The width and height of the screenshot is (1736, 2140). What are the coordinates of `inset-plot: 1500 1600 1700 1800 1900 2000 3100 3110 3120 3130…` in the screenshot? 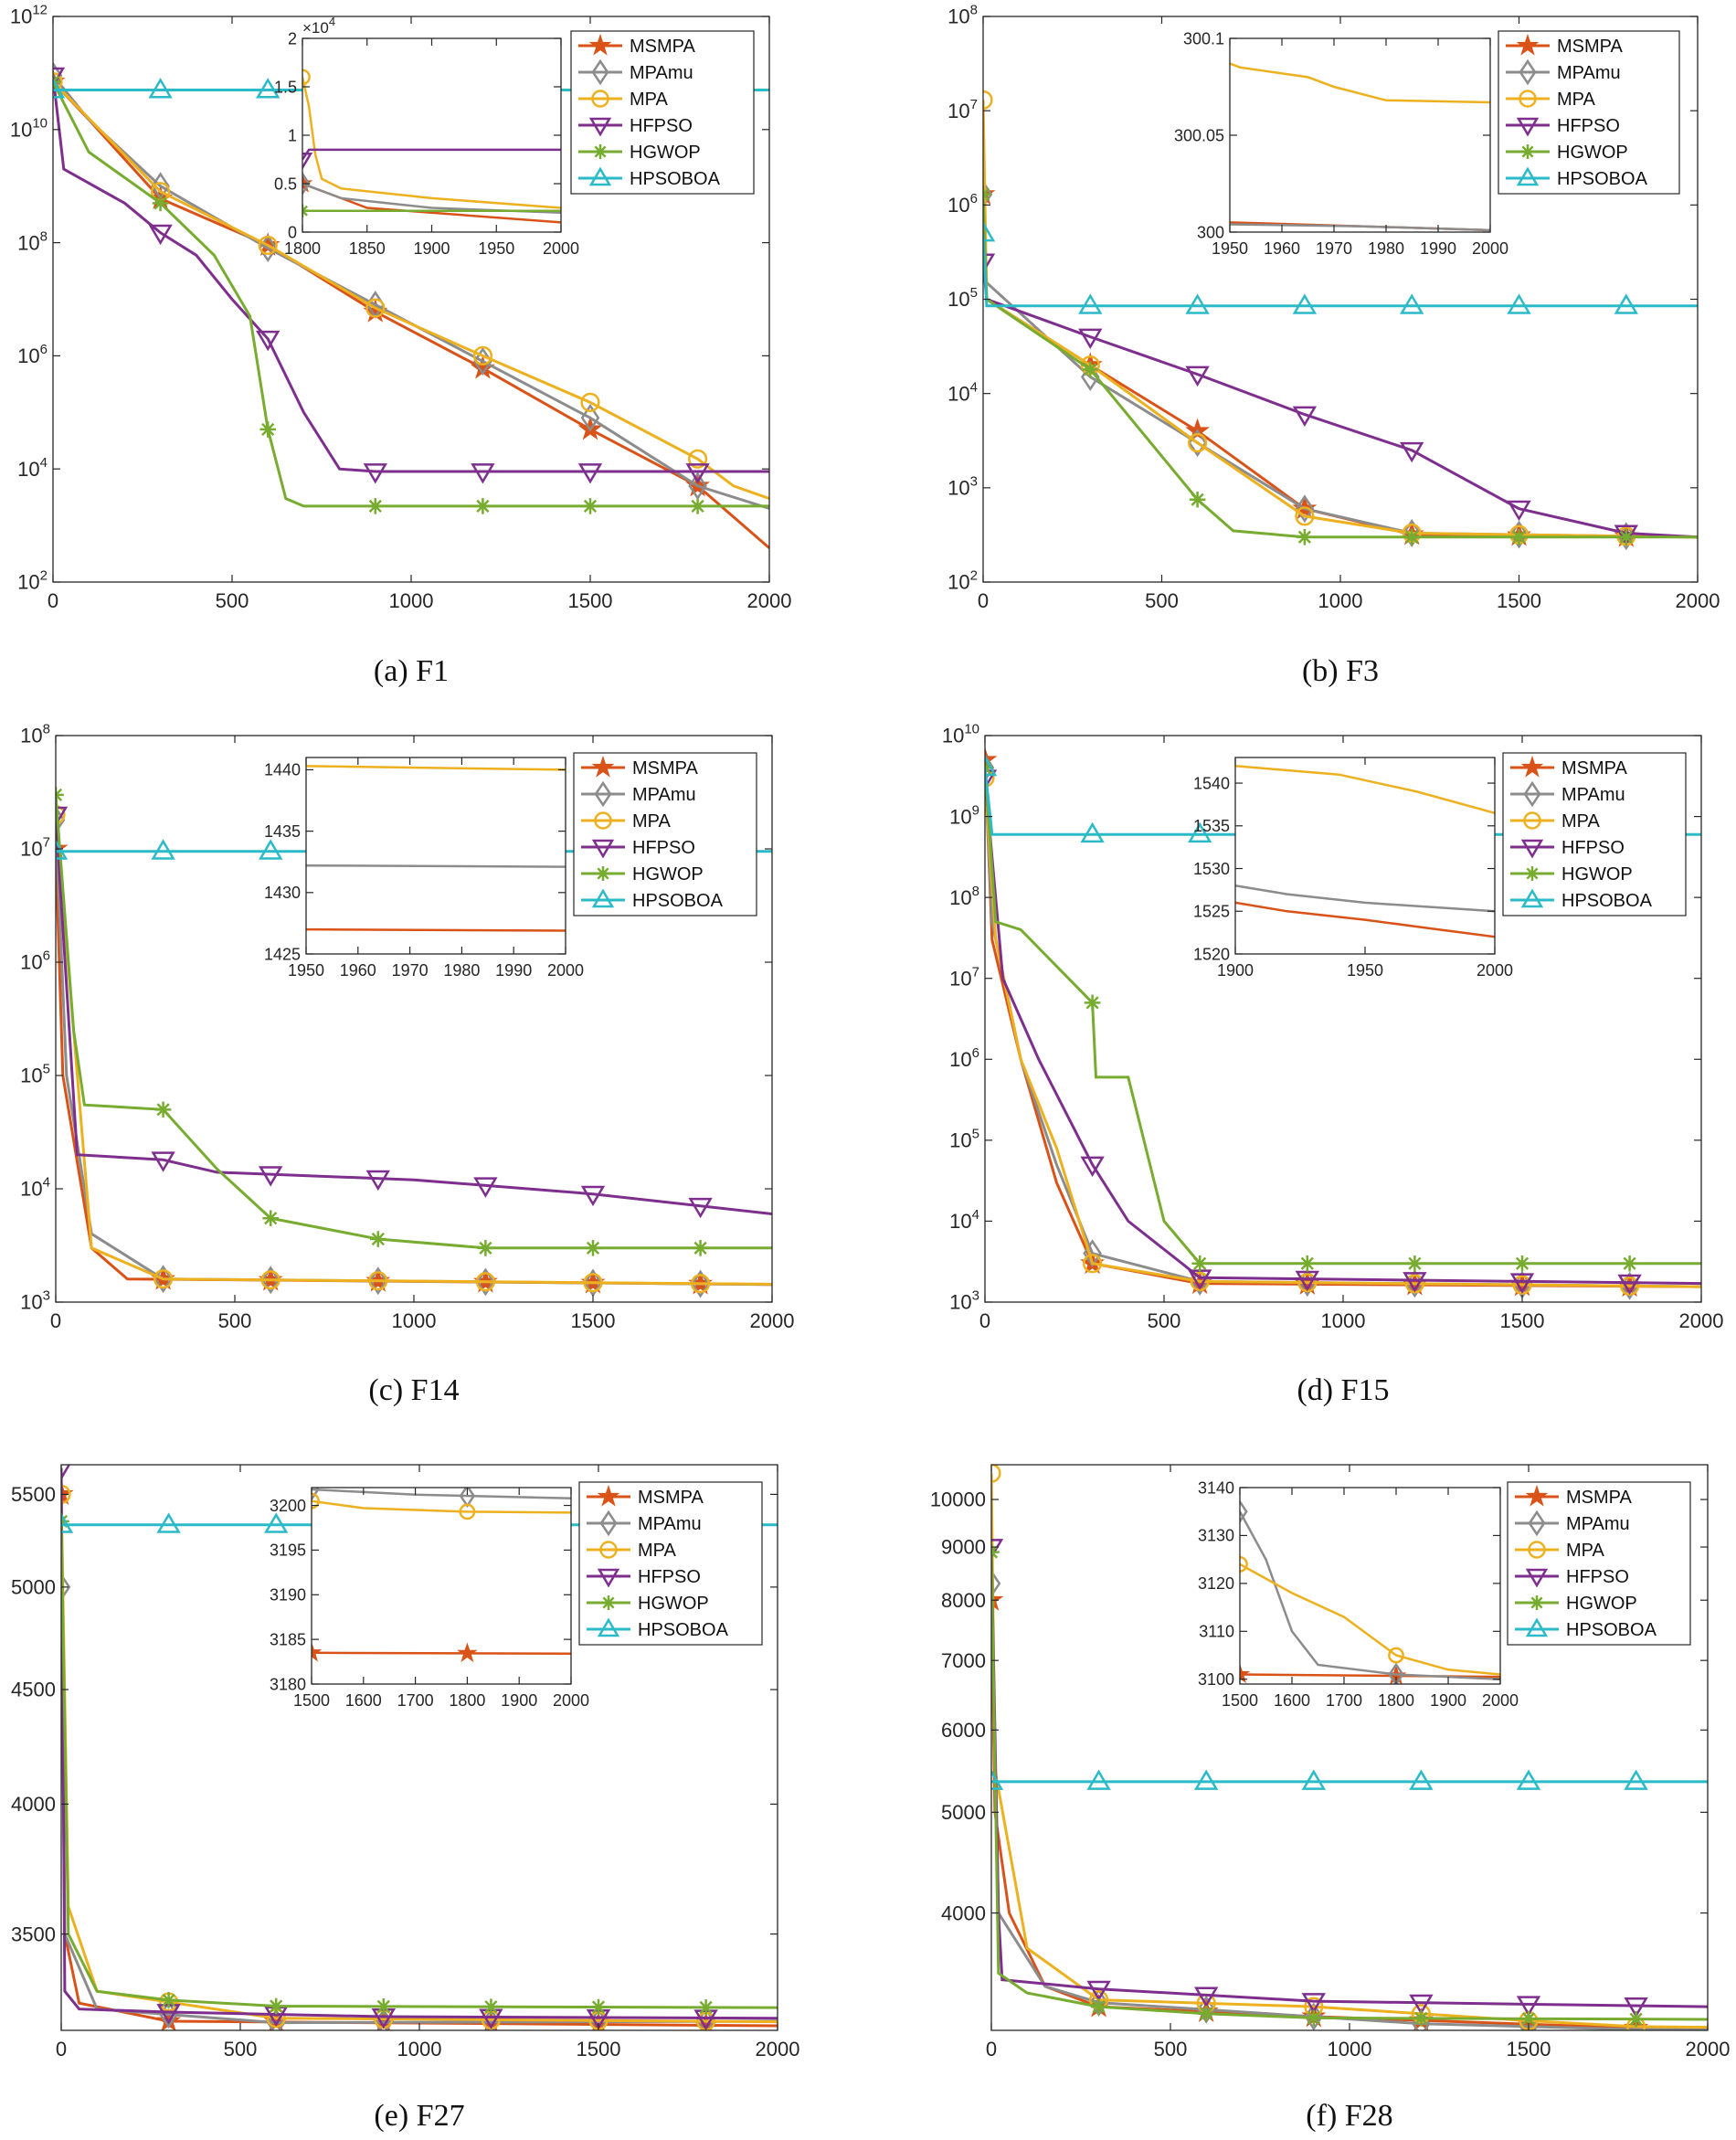 It's located at (1358, 1594).